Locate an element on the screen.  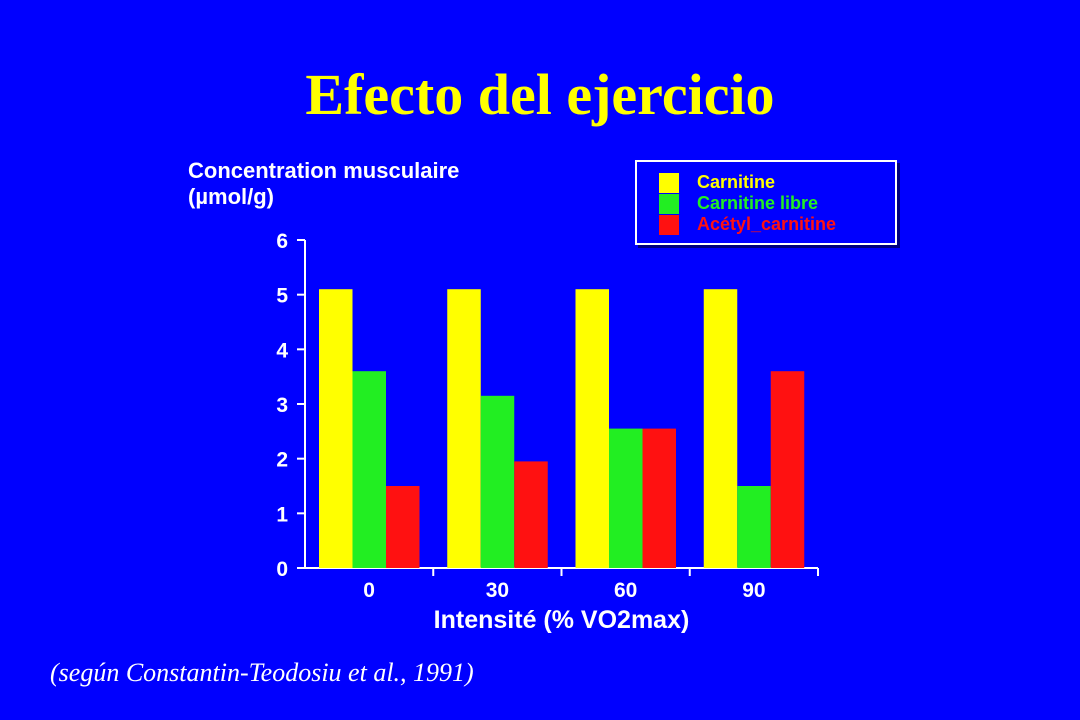
source-citation: (según Constantin-Teodosiu et al., 1991) is located at coordinates (262, 672).